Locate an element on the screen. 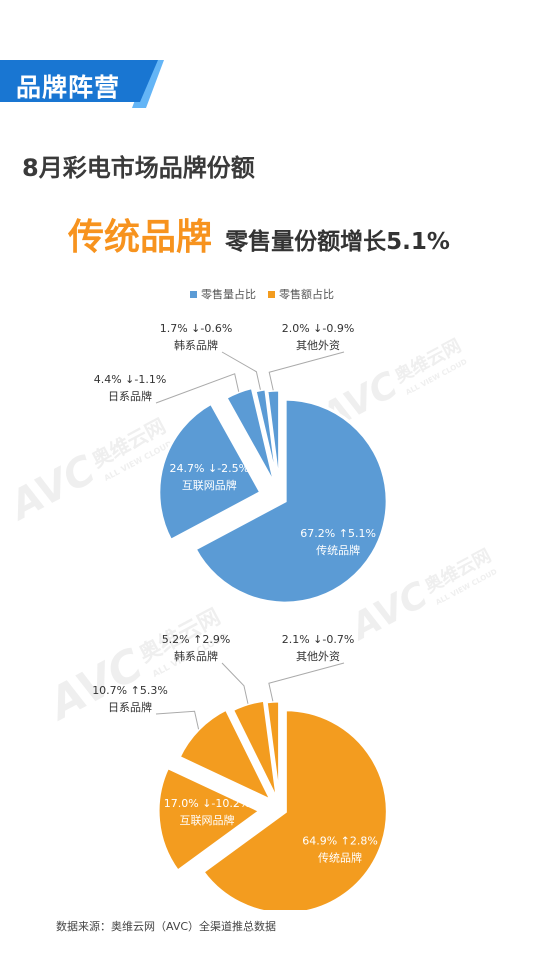  slice-name-label-0-4: 其他外资 is located at coordinates (318, 345).